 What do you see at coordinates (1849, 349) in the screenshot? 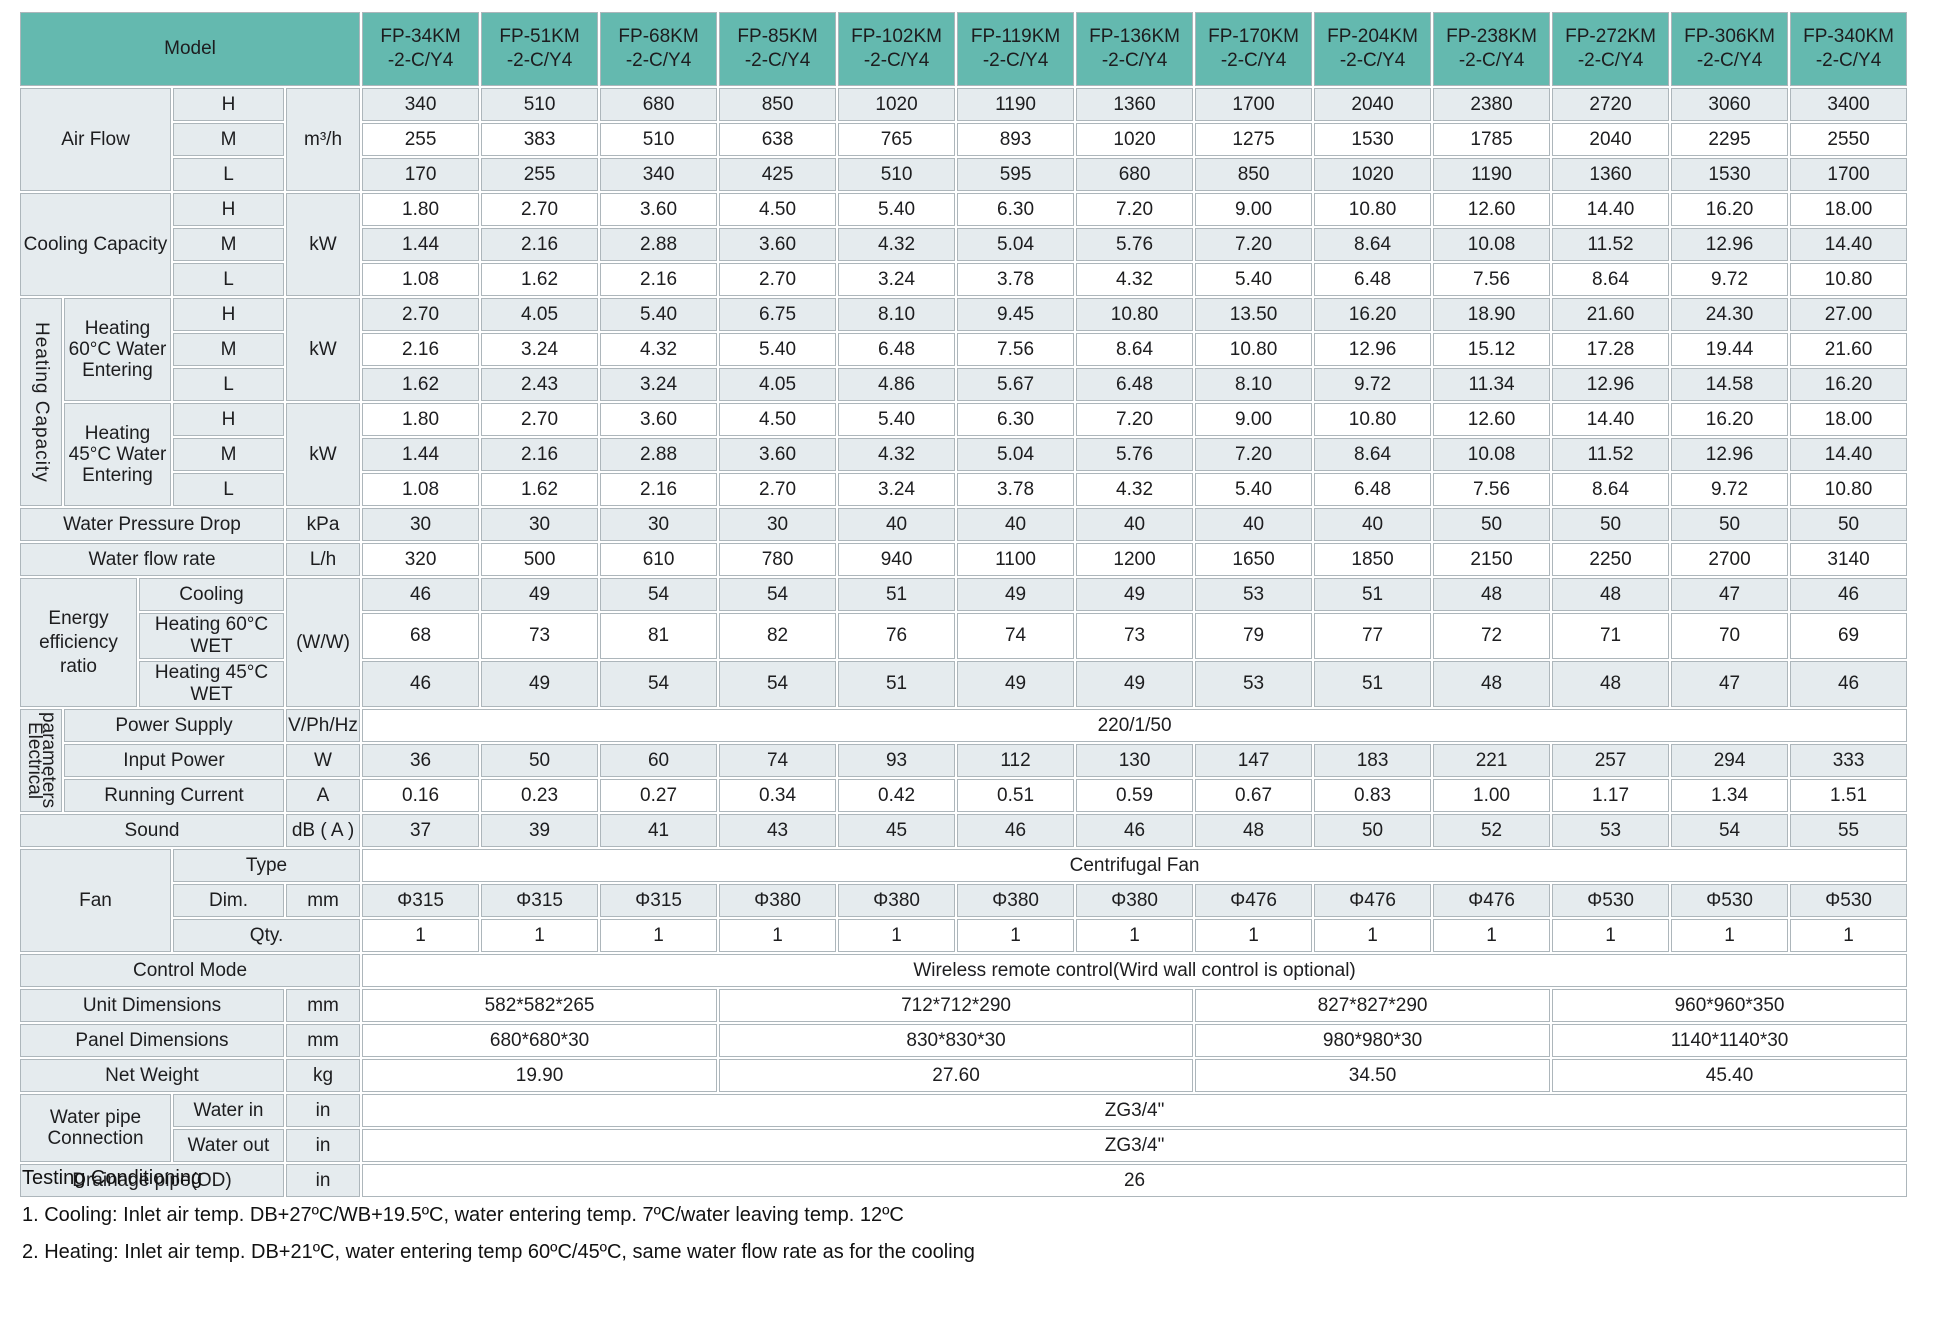
I see `value-cell: 21.60` at bounding box center [1849, 349].